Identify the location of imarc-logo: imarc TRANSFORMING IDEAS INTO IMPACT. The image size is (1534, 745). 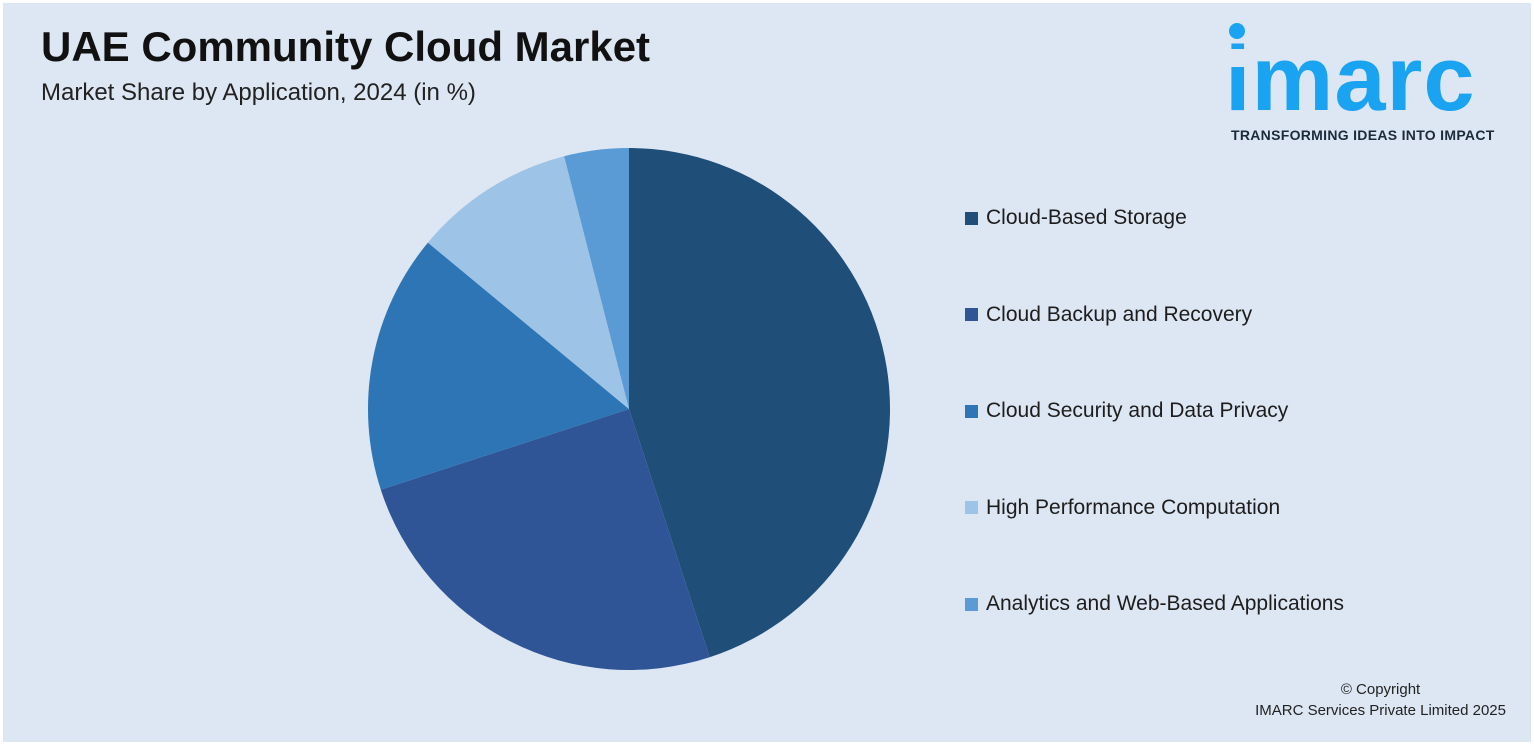
(1375, 83).